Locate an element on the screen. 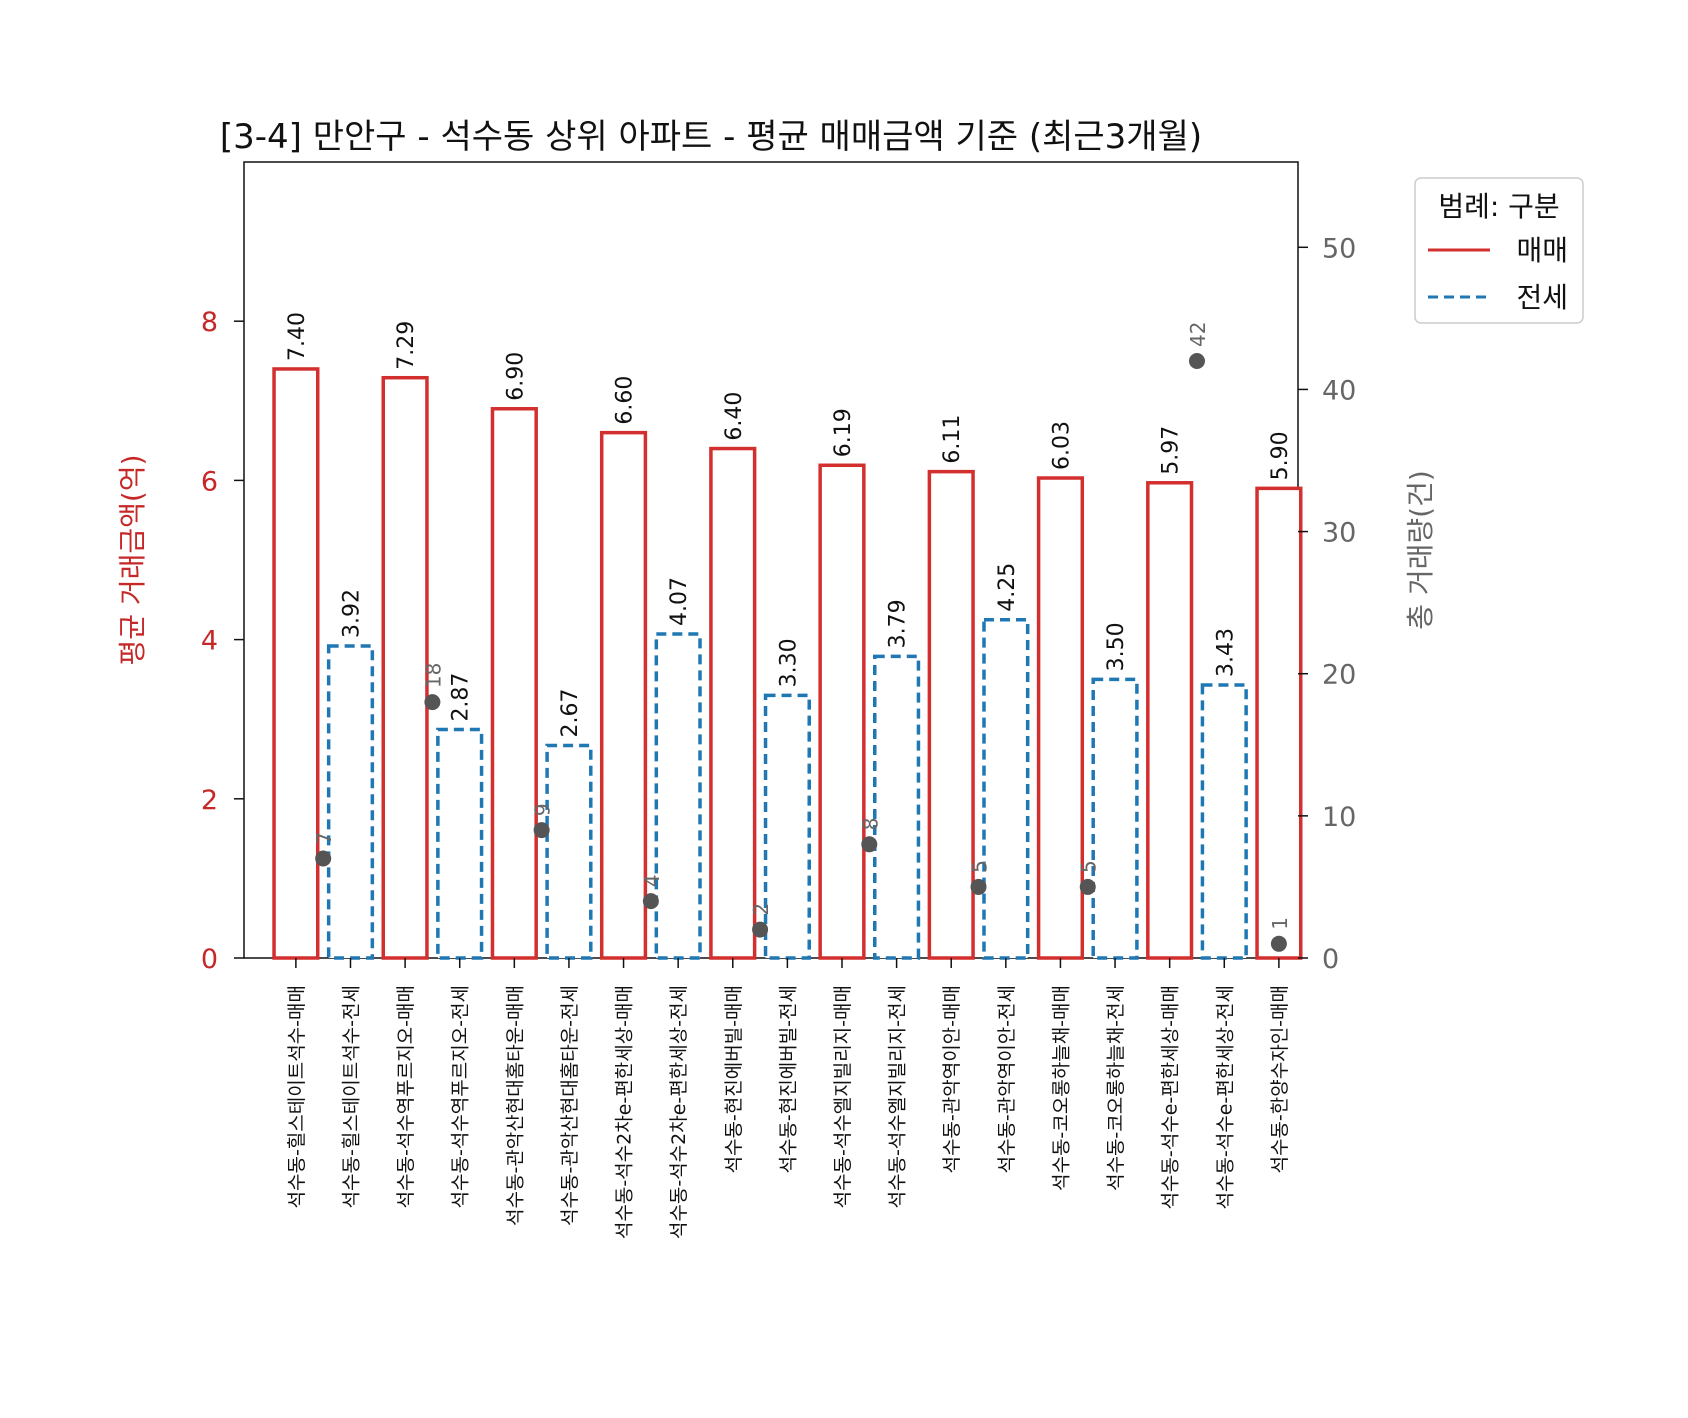 Image resolution: width=1688 pixels, height=1418 pixels. x-tick-label: 석수동-석수2차e-편한세상-매매 is located at coordinates (625, 1112).